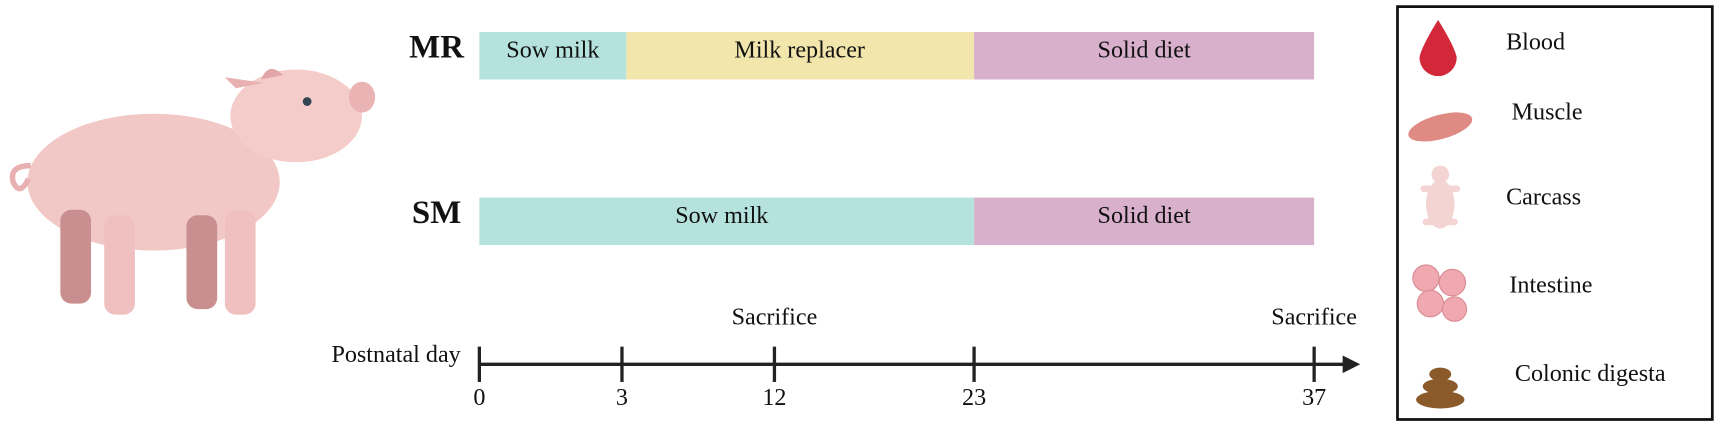 The height and width of the screenshot is (425, 1720). I want to click on tick-label: 0, so click(479, 397).